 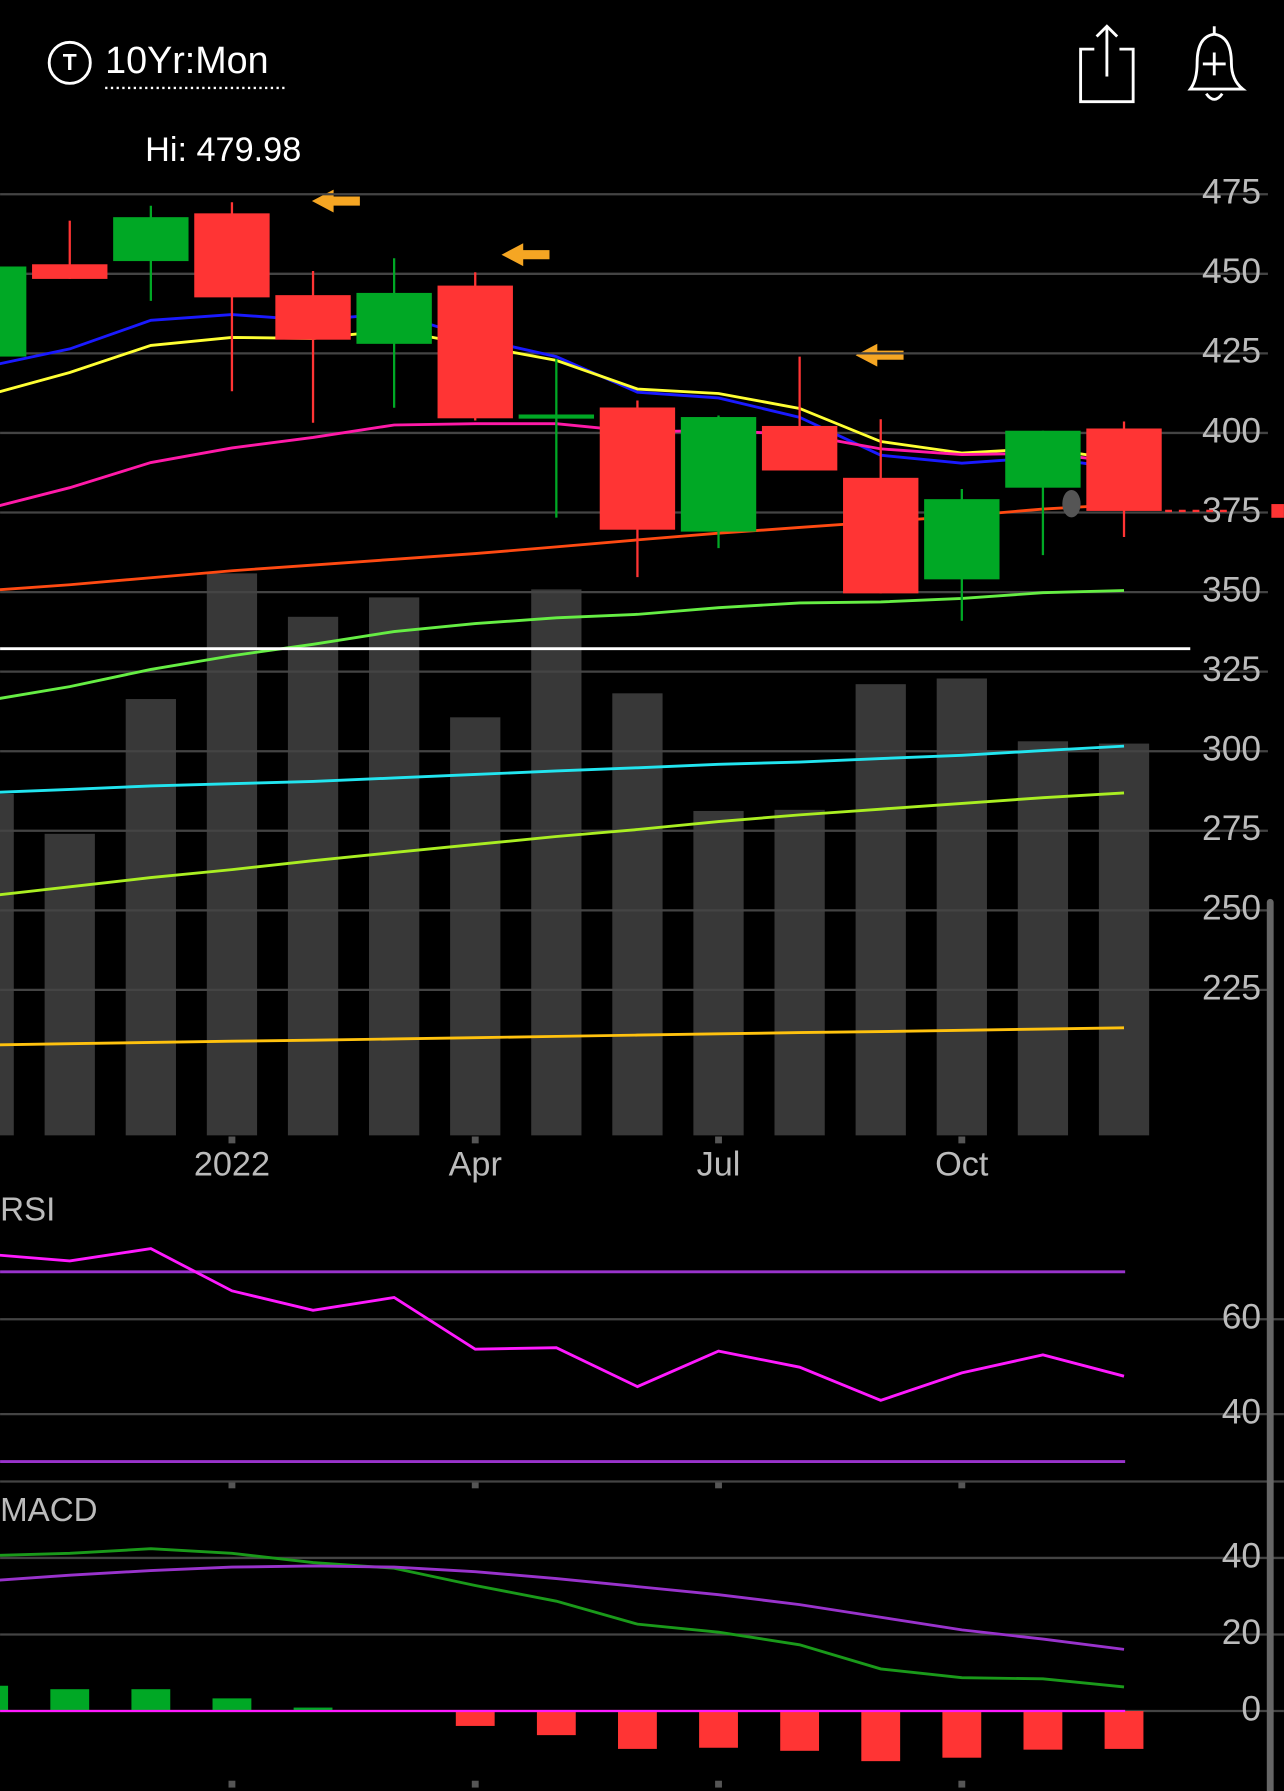 I want to click on y-tick-label: 450, so click(x=1231, y=271).